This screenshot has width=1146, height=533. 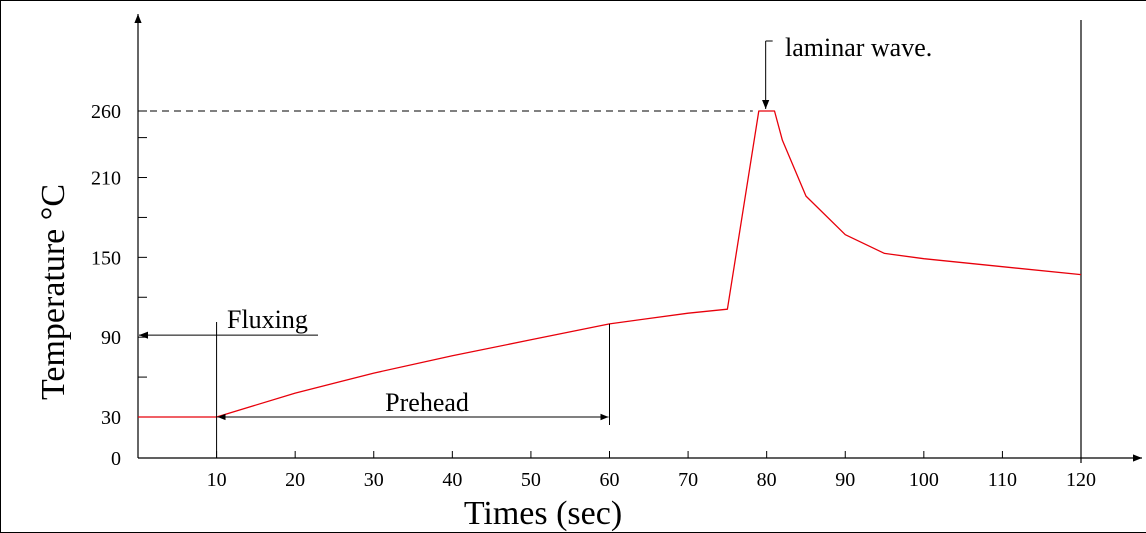 What do you see at coordinates (1002, 480) in the screenshot?
I see `x-tick-label: 110` at bounding box center [1002, 480].